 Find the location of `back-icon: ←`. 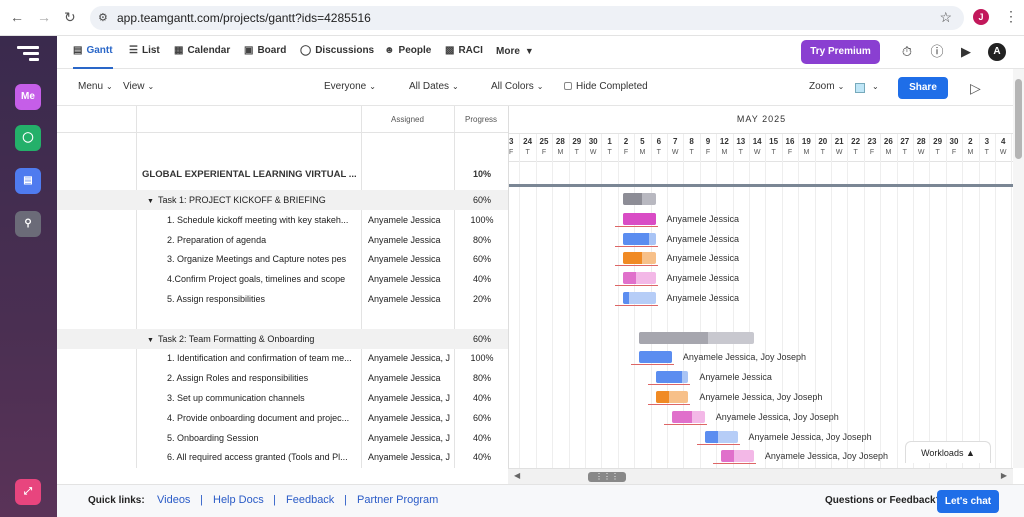

back-icon: ← is located at coordinates (17, 17).